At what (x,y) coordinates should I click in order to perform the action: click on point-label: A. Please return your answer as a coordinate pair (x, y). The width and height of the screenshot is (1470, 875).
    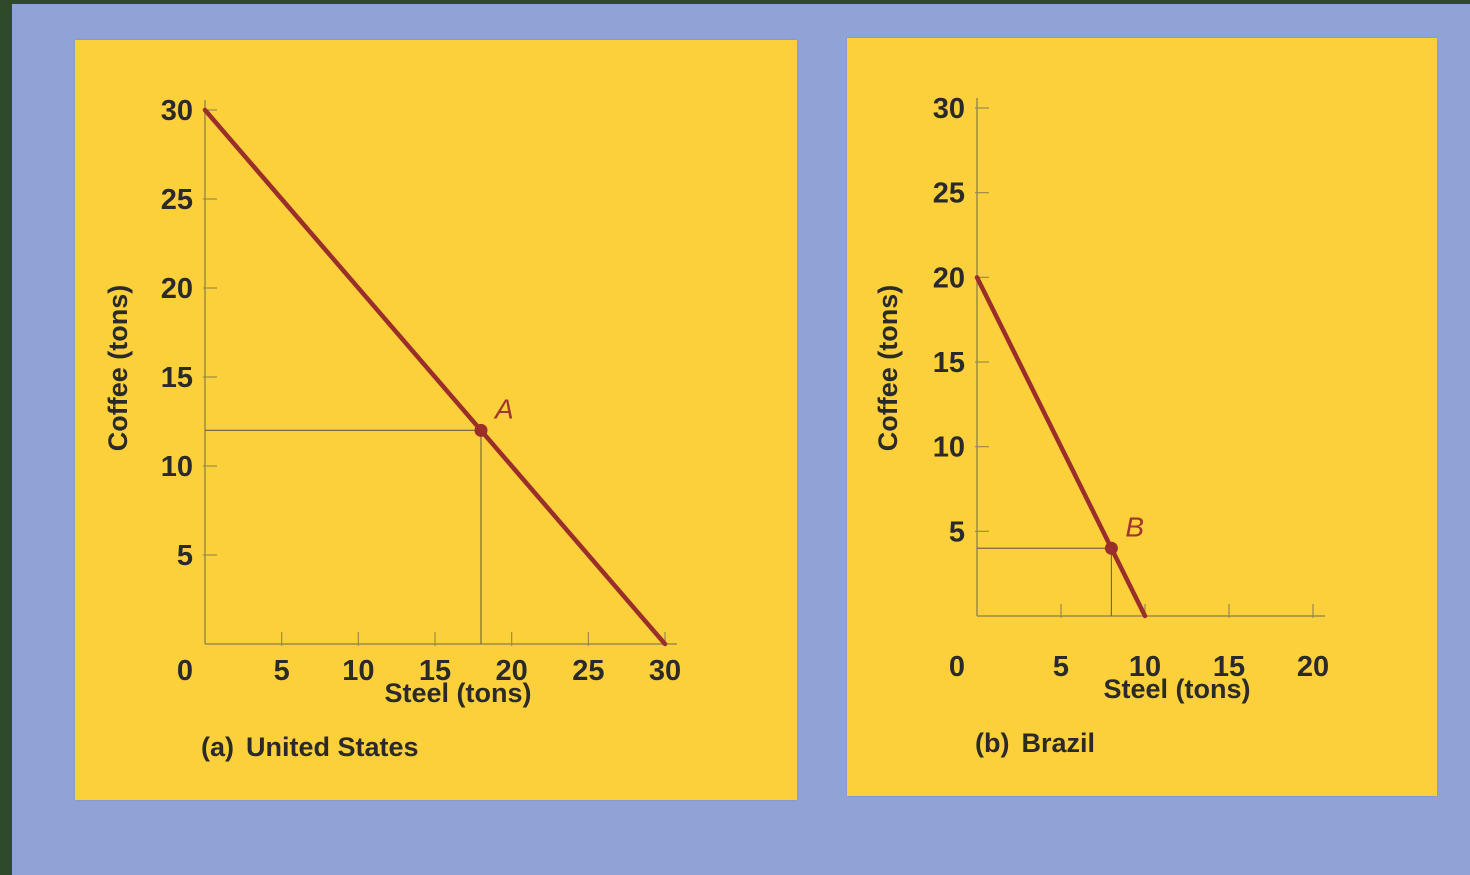
    Looking at the image, I should click on (503, 408).